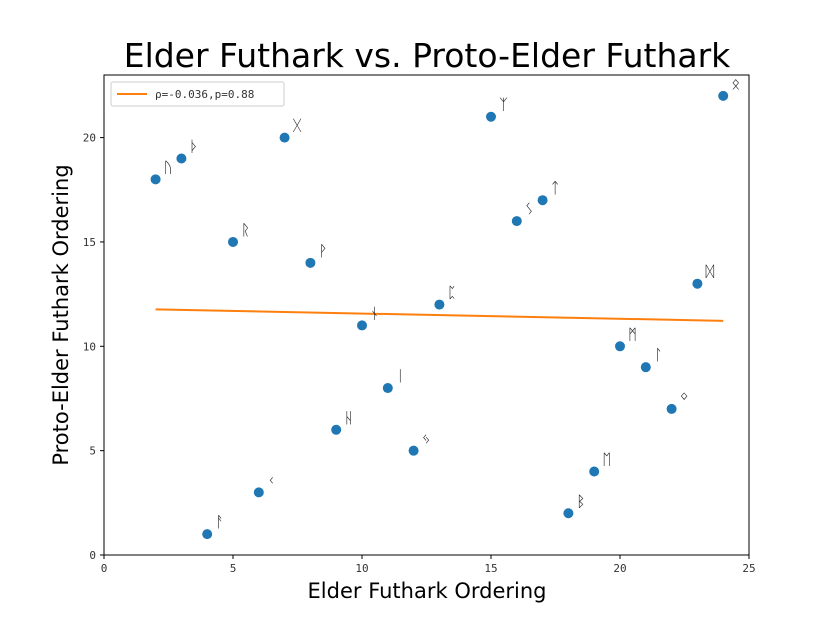 The height and width of the screenshot is (624, 832). Describe the element at coordinates (348, 418) in the screenshot. I see `point-label: ᚺ` at that location.